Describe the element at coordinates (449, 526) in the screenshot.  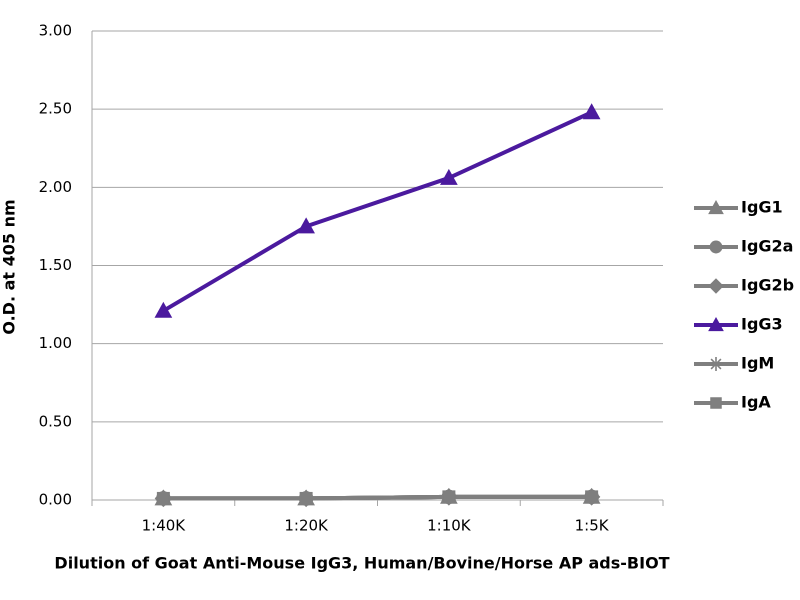
I see `x-tick-label: 1:10K` at that location.